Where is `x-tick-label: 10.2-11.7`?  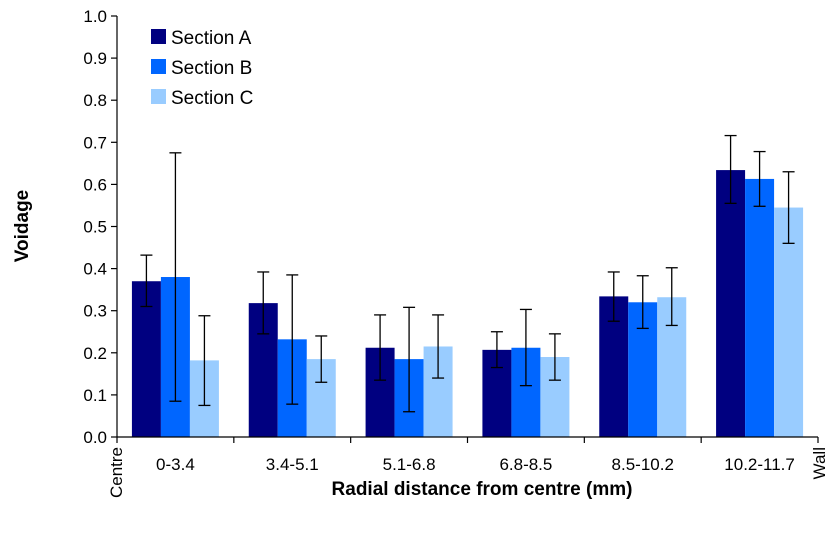
x-tick-label: 10.2-11.7 is located at coordinates (759, 464).